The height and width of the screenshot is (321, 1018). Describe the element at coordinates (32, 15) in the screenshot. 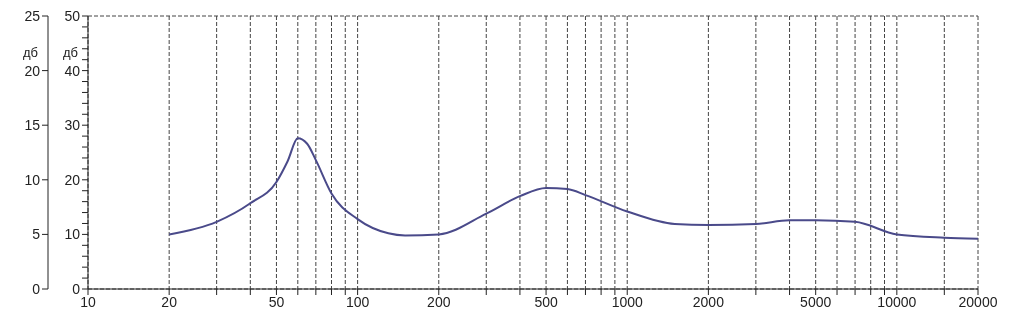

I see `y2-tick-label: 25` at that location.